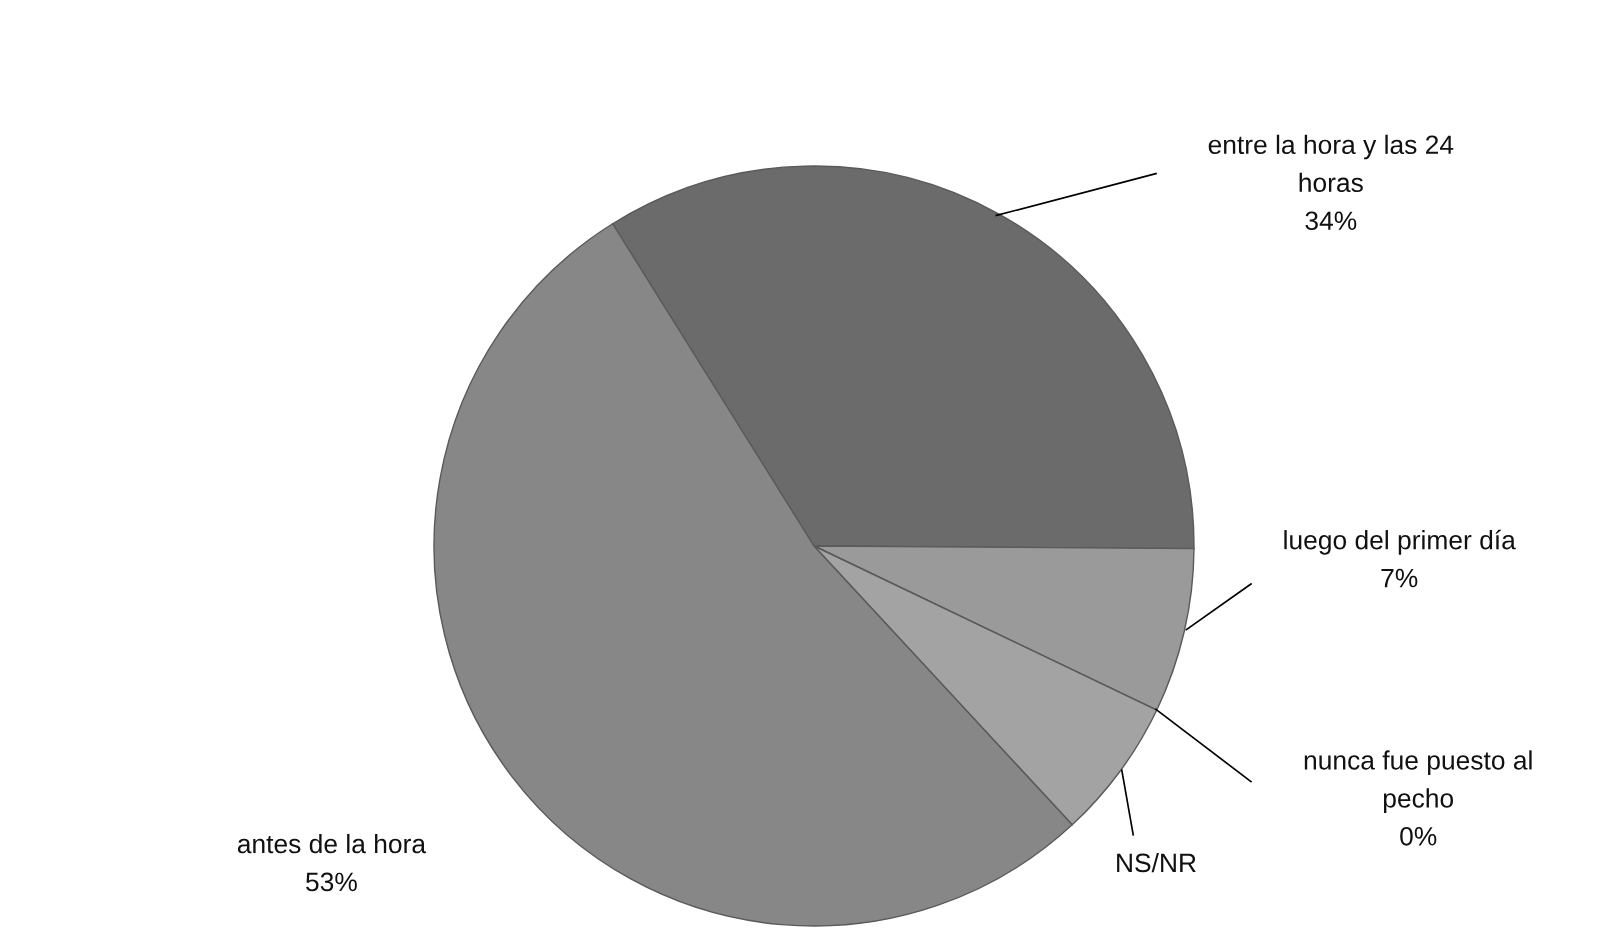  Describe the element at coordinates (331, 882) in the screenshot. I see `data-label: 53%` at that location.